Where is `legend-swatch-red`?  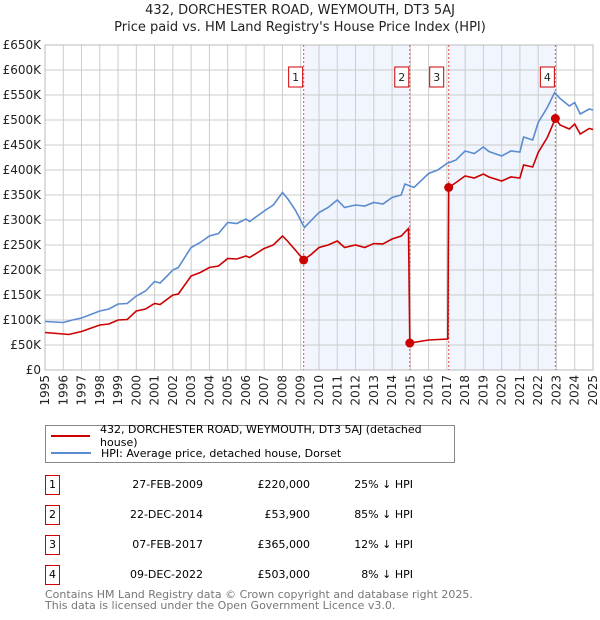
legend-swatch-red is located at coordinates (71, 436).